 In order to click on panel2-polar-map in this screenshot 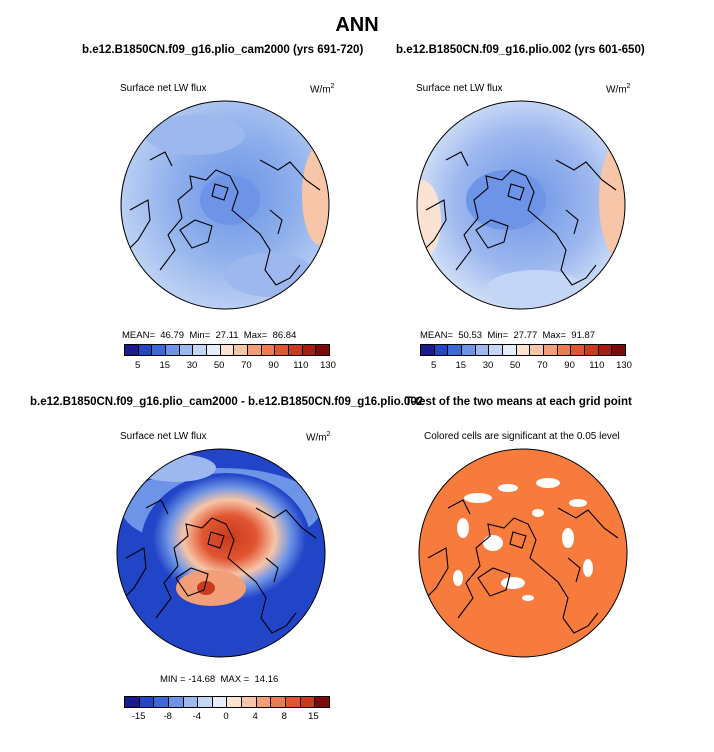, I will do `click(521, 205)`.